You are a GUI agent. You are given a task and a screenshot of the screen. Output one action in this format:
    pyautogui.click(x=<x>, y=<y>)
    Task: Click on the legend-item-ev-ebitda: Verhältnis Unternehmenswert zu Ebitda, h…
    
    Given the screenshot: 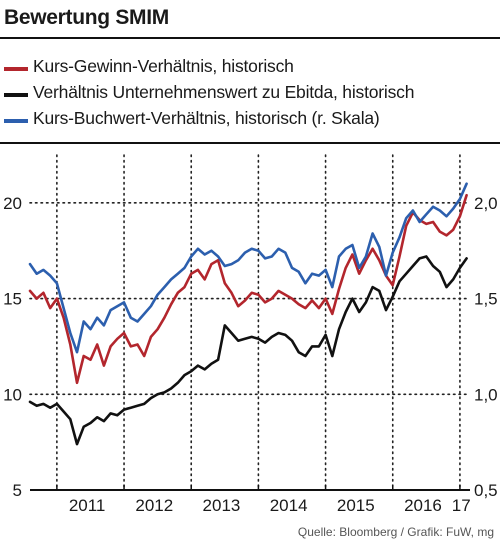 What is the action you would take?
    pyautogui.click(x=250, y=95)
    